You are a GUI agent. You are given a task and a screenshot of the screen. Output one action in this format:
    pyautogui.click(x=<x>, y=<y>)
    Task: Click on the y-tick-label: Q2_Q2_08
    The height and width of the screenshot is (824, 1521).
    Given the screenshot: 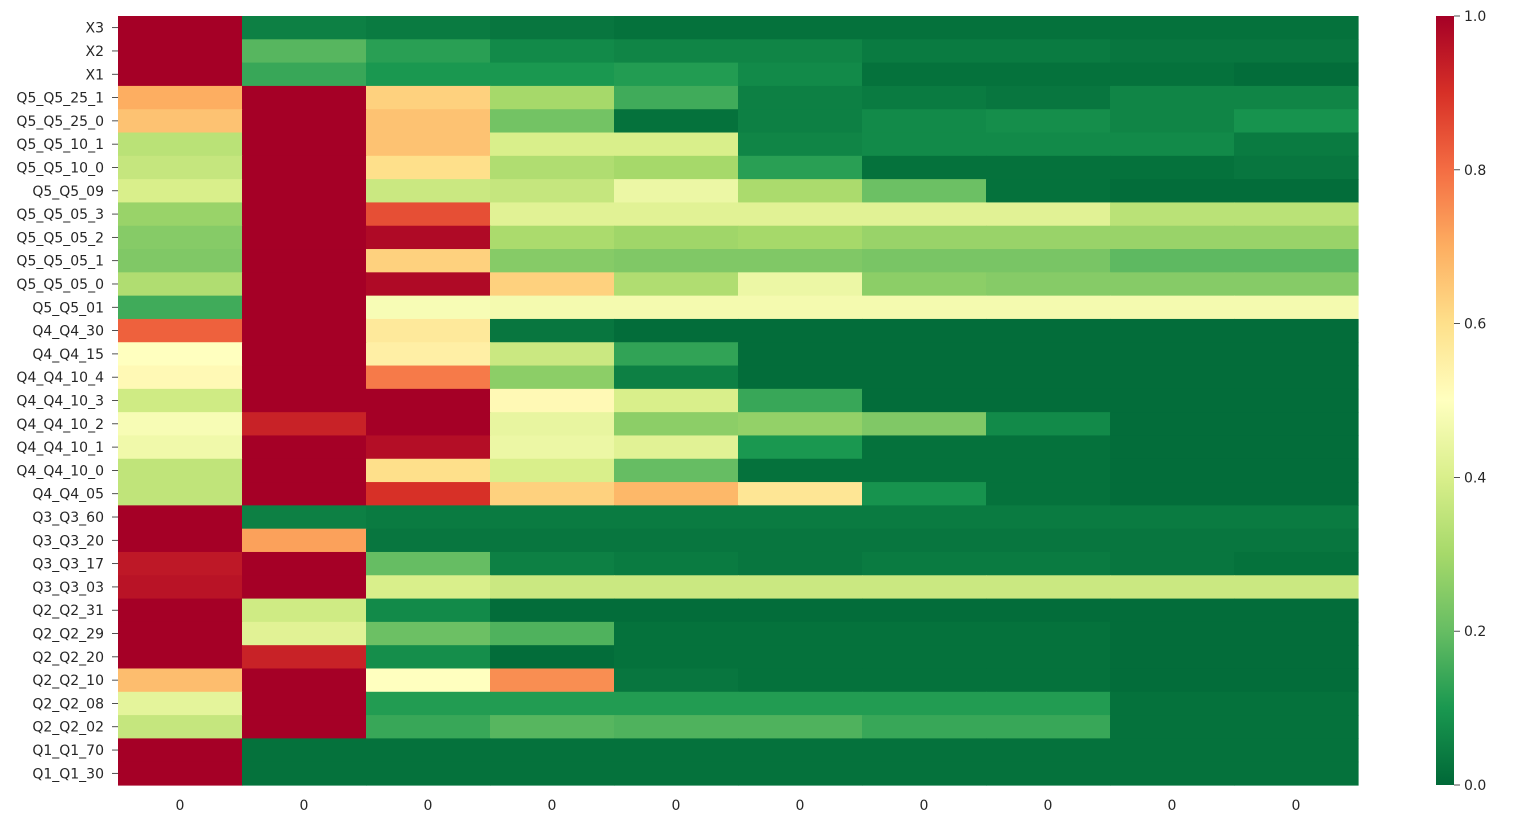 What is the action you would take?
    pyautogui.click(x=68, y=704)
    